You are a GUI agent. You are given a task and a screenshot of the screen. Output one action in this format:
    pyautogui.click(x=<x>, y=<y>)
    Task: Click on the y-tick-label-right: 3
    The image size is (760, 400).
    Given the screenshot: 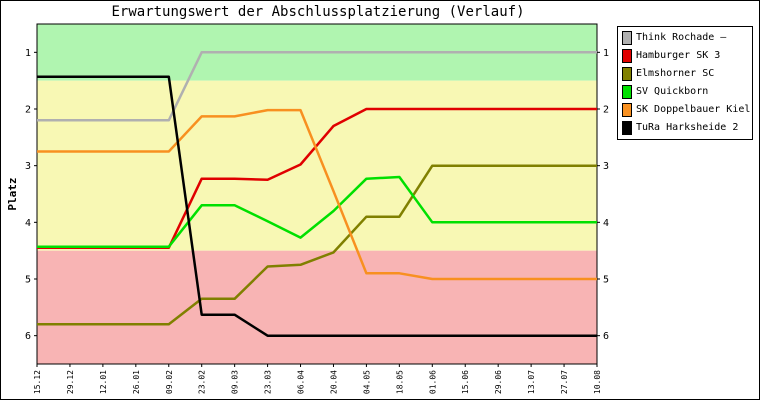 What is the action you would take?
    pyautogui.click(x=606, y=166)
    